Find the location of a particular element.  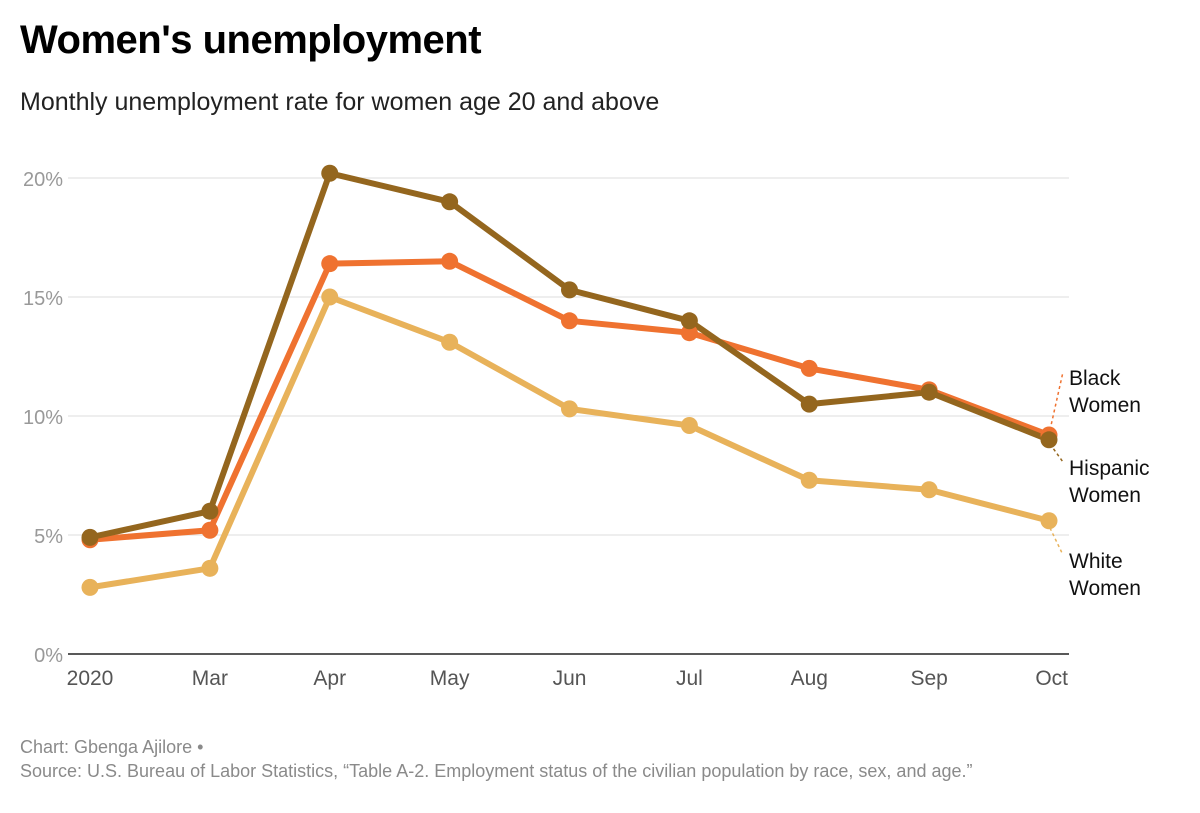

x-tick-label: Apr is located at coordinates (329, 678).